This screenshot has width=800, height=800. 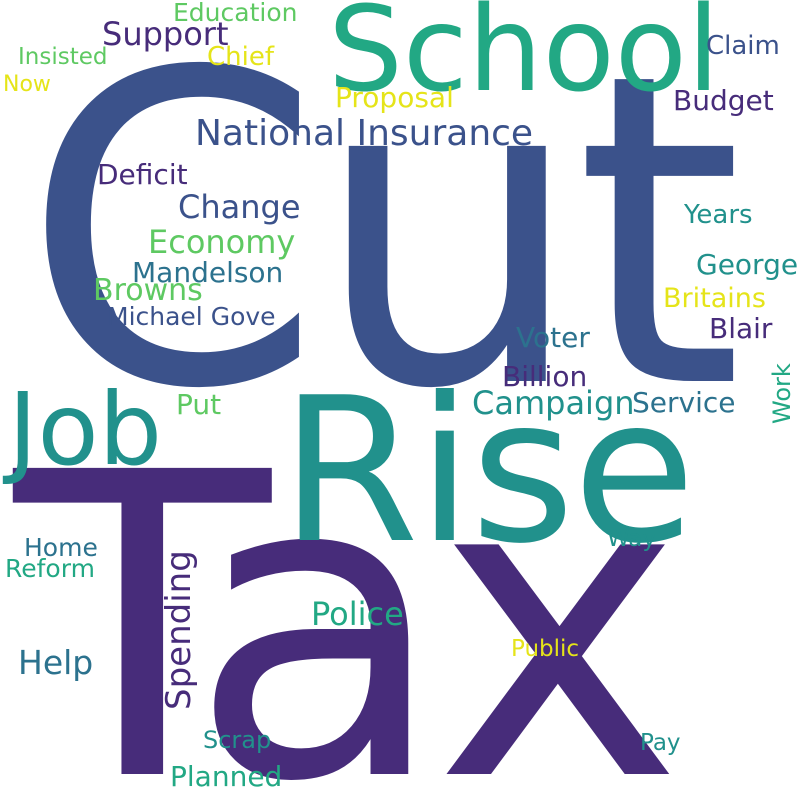 I want to click on word-campaign: Campaign, so click(x=553, y=403).